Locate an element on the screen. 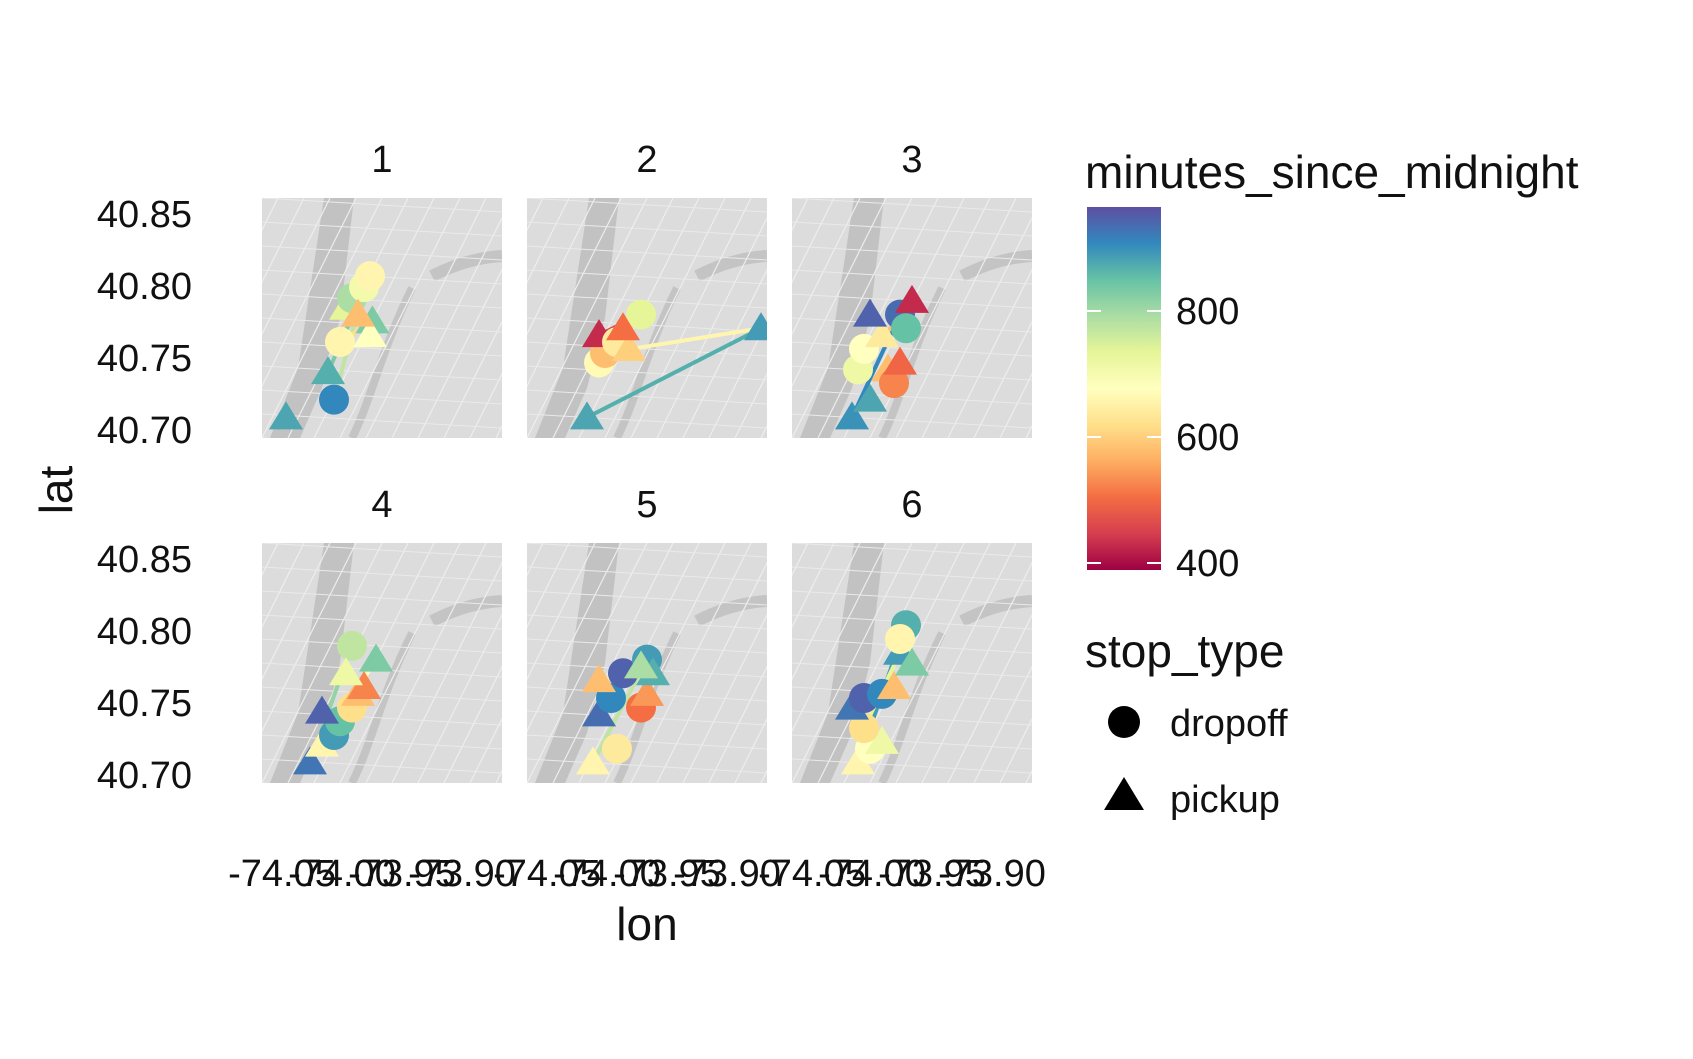 The width and height of the screenshot is (1693, 1059). facet-strip-1: 1 is located at coordinates (381, 160).